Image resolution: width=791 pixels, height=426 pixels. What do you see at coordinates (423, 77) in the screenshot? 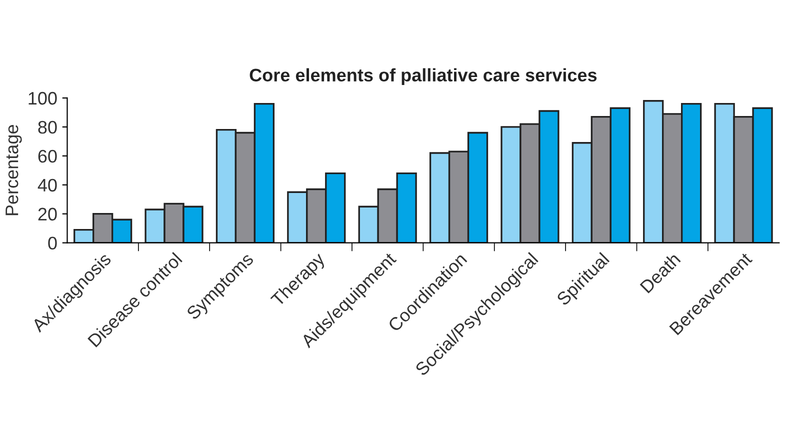
I see `chart-title: Core elements of palliative care services` at bounding box center [423, 77].